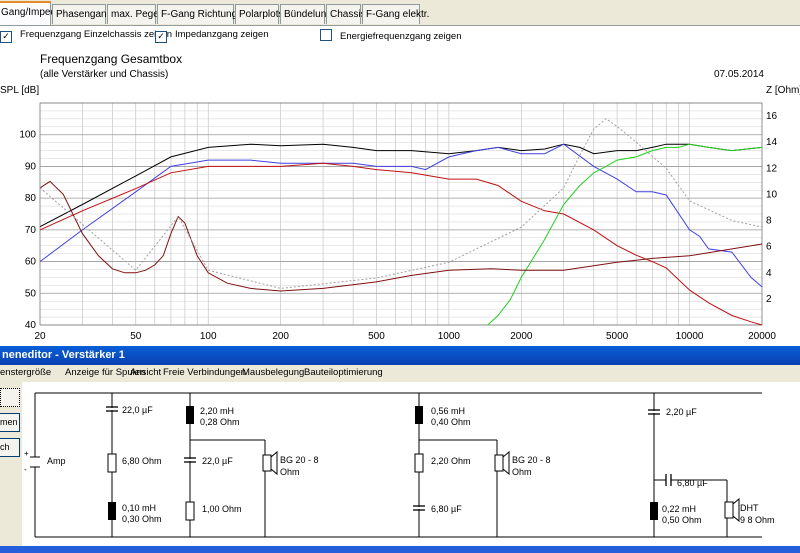 This screenshot has width=800, height=553. Describe the element at coordinates (739, 74) in the screenshot. I see `chart-date: 07.05.2014` at that location.